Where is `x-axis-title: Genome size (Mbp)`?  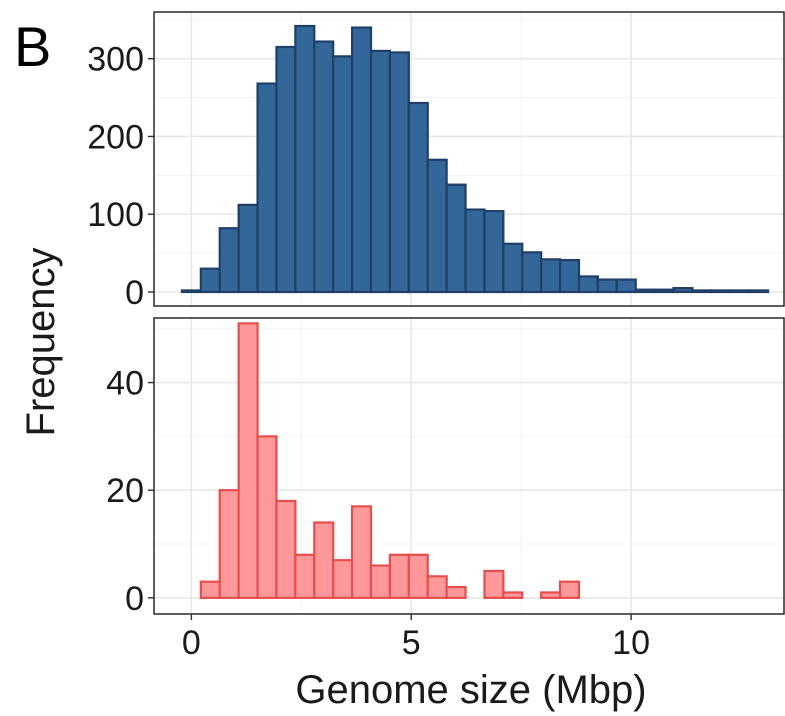
x-axis-title: Genome size (Mbp) is located at coordinates (470, 690).